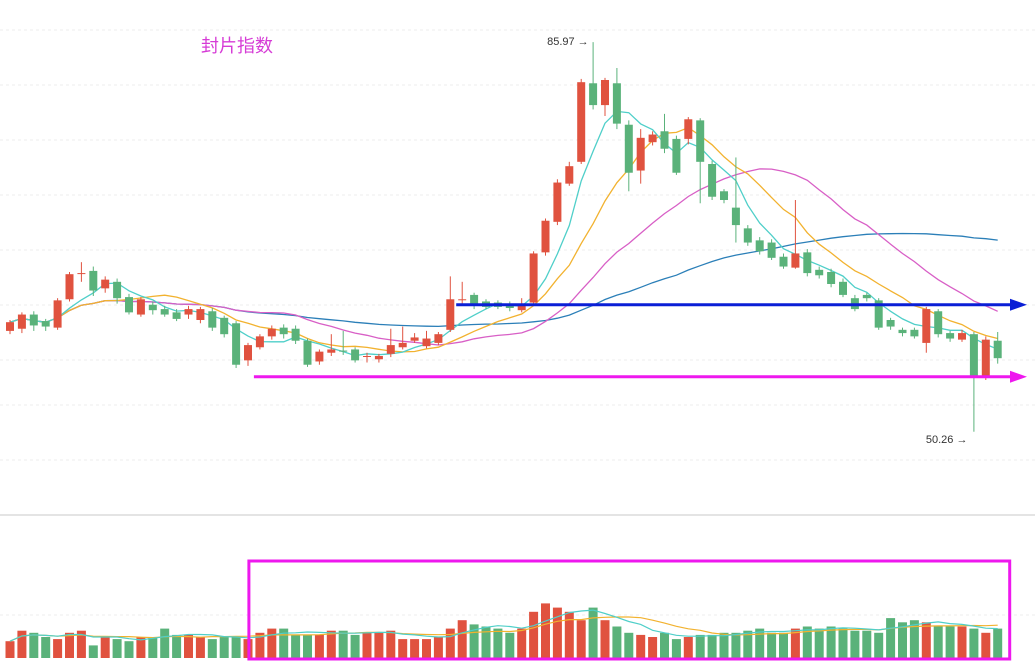  What do you see at coordinates (503, 629) in the screenshot?
I see `volume-ma10-line` at bounding box center [503, 629].